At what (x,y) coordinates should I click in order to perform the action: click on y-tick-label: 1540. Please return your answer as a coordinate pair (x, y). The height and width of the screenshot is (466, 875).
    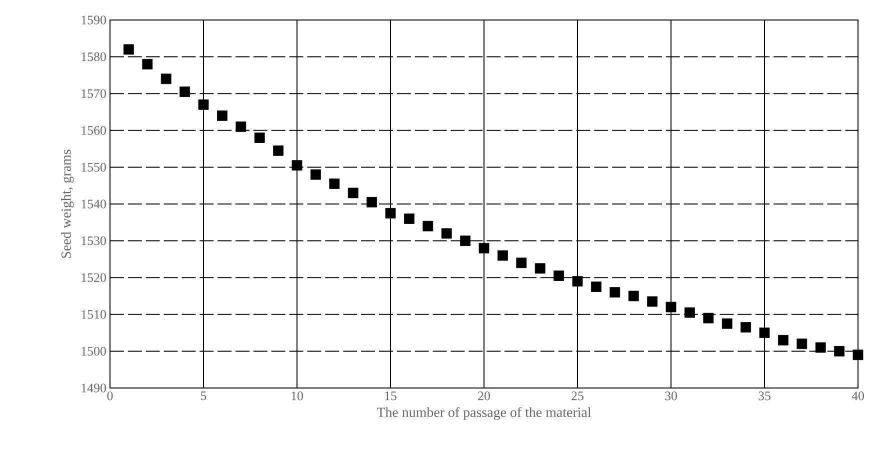
    Looking at the image, I should click on (94, 204).